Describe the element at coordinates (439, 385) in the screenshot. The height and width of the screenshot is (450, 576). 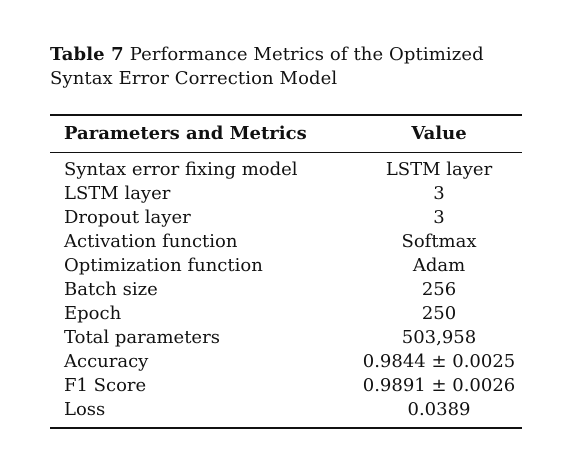
I see `row-value: 0.9891 ± 0.0026` at that location.